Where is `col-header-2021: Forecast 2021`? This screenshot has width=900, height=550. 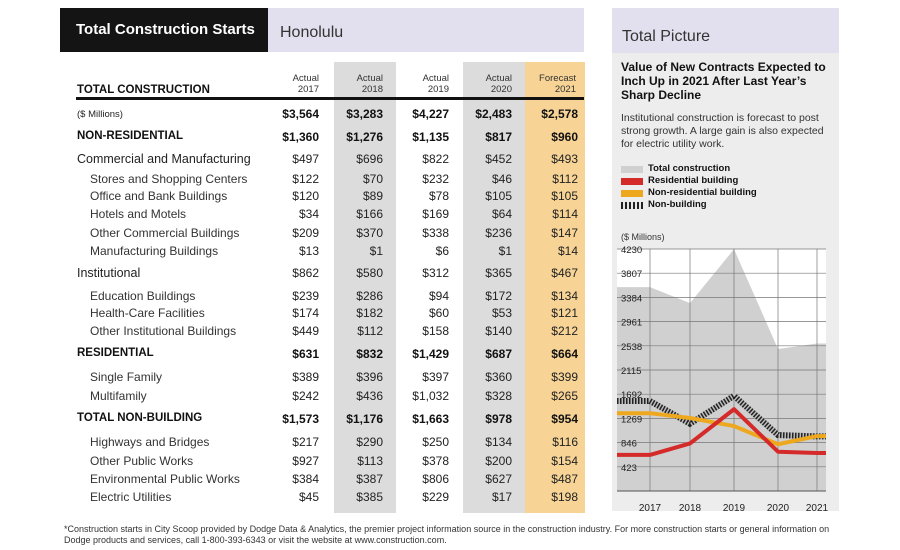 col-header-2021: Forecast 2021 is located at coordinates (546, 84).